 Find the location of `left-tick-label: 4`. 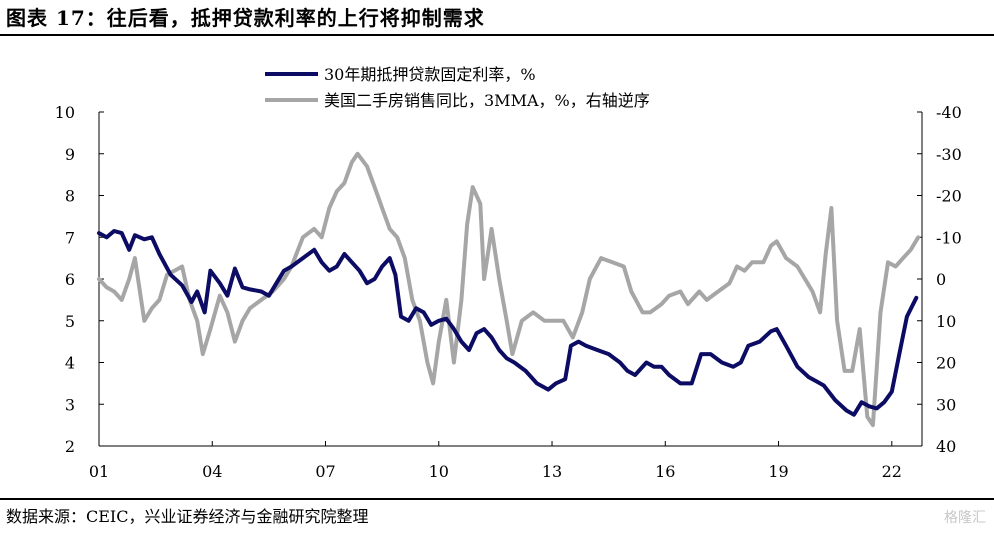

left-tick-label: 4 is located at coordinates (70, 363).